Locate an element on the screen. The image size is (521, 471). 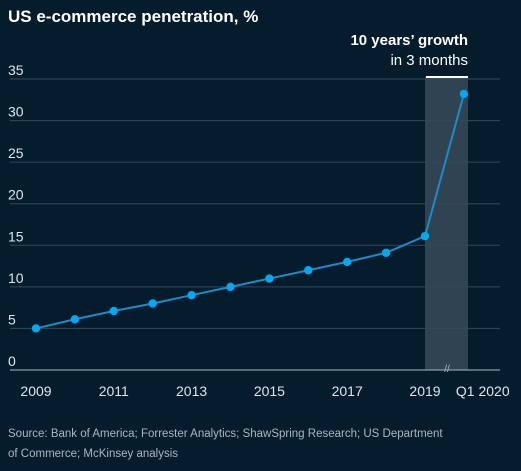
y-tick-label: 0 is located at coordinates (12, 361).